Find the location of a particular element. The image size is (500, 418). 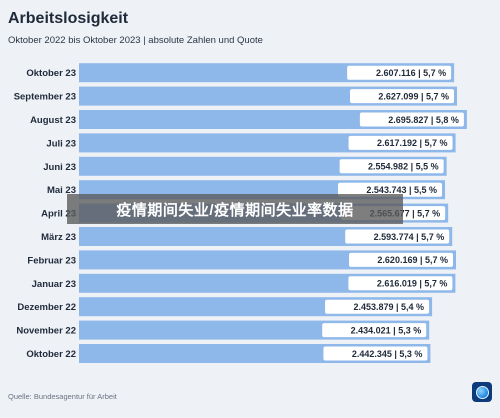

data-label: 2.554.982 | 5,5 % is located at coordinates (403, 167).